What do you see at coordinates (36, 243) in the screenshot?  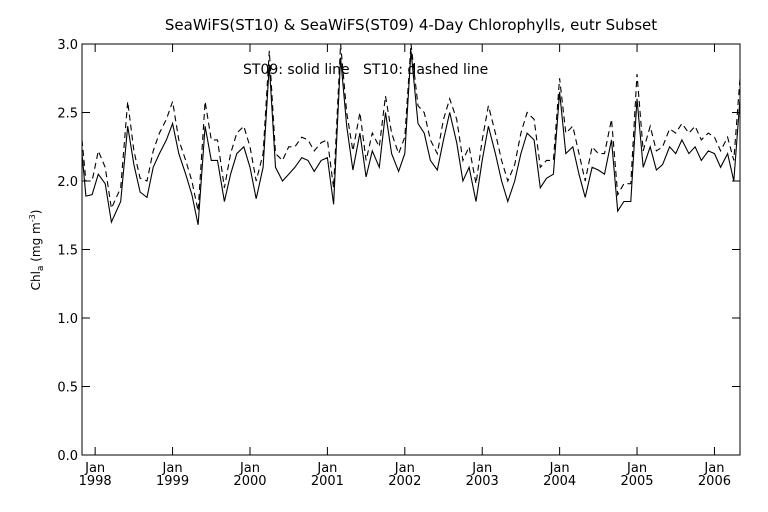 I see `y-axis-label-unit: (mg m` at bounding box center [36, 243].